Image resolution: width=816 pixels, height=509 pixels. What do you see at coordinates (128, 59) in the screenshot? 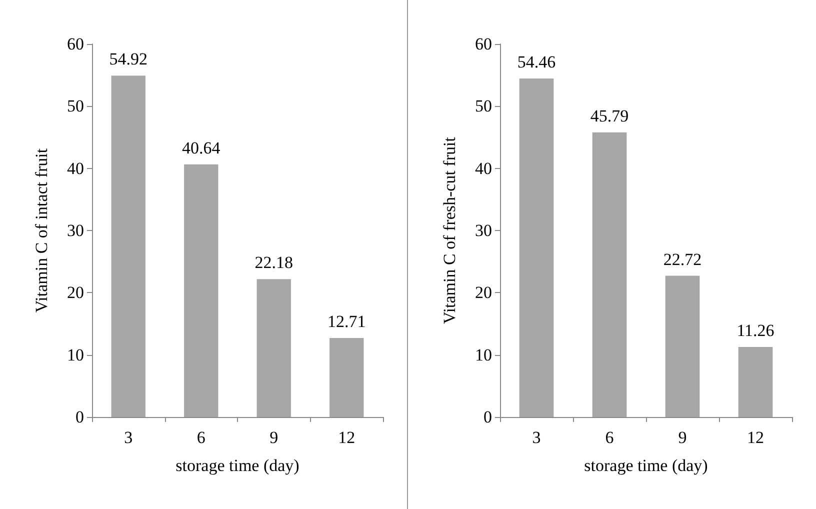
I see `data-label: 54.92` at bounding box center [128, 59].